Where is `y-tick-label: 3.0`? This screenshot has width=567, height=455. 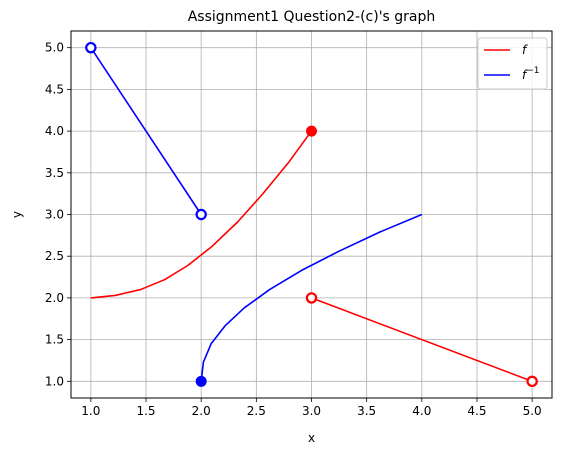 y-tick-label: 3.0 is located at coordinates (54, 215).